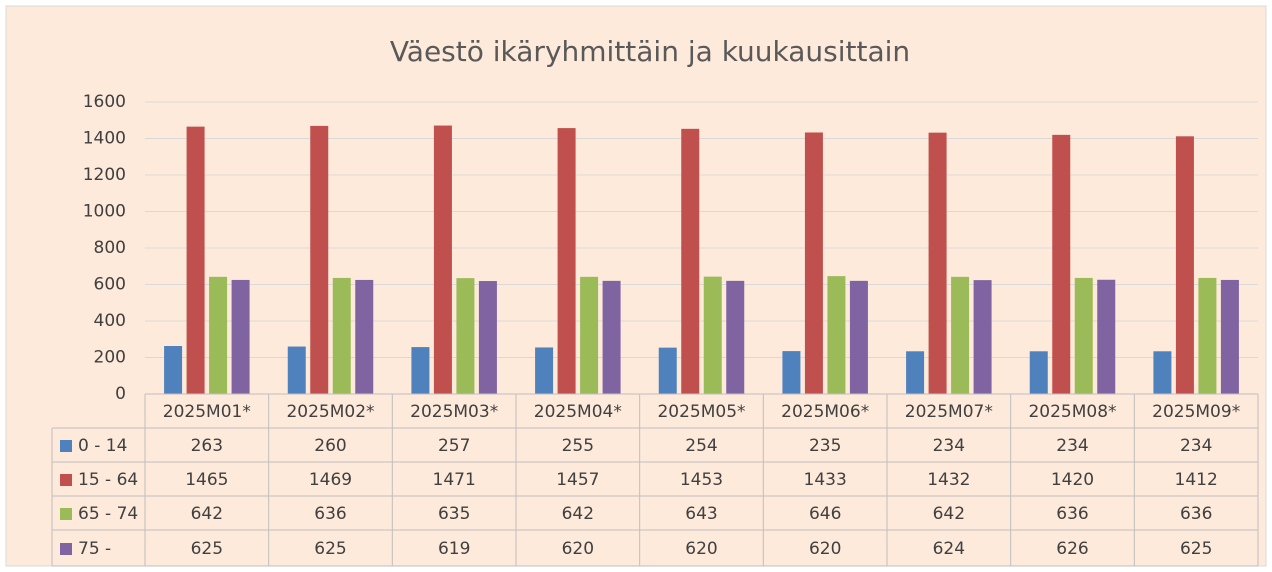 This screenshot has height=572, width=1272. Describe the element at coordinates (120, 394) in the screenshot. I see `y-tick-label: 0` at that location.